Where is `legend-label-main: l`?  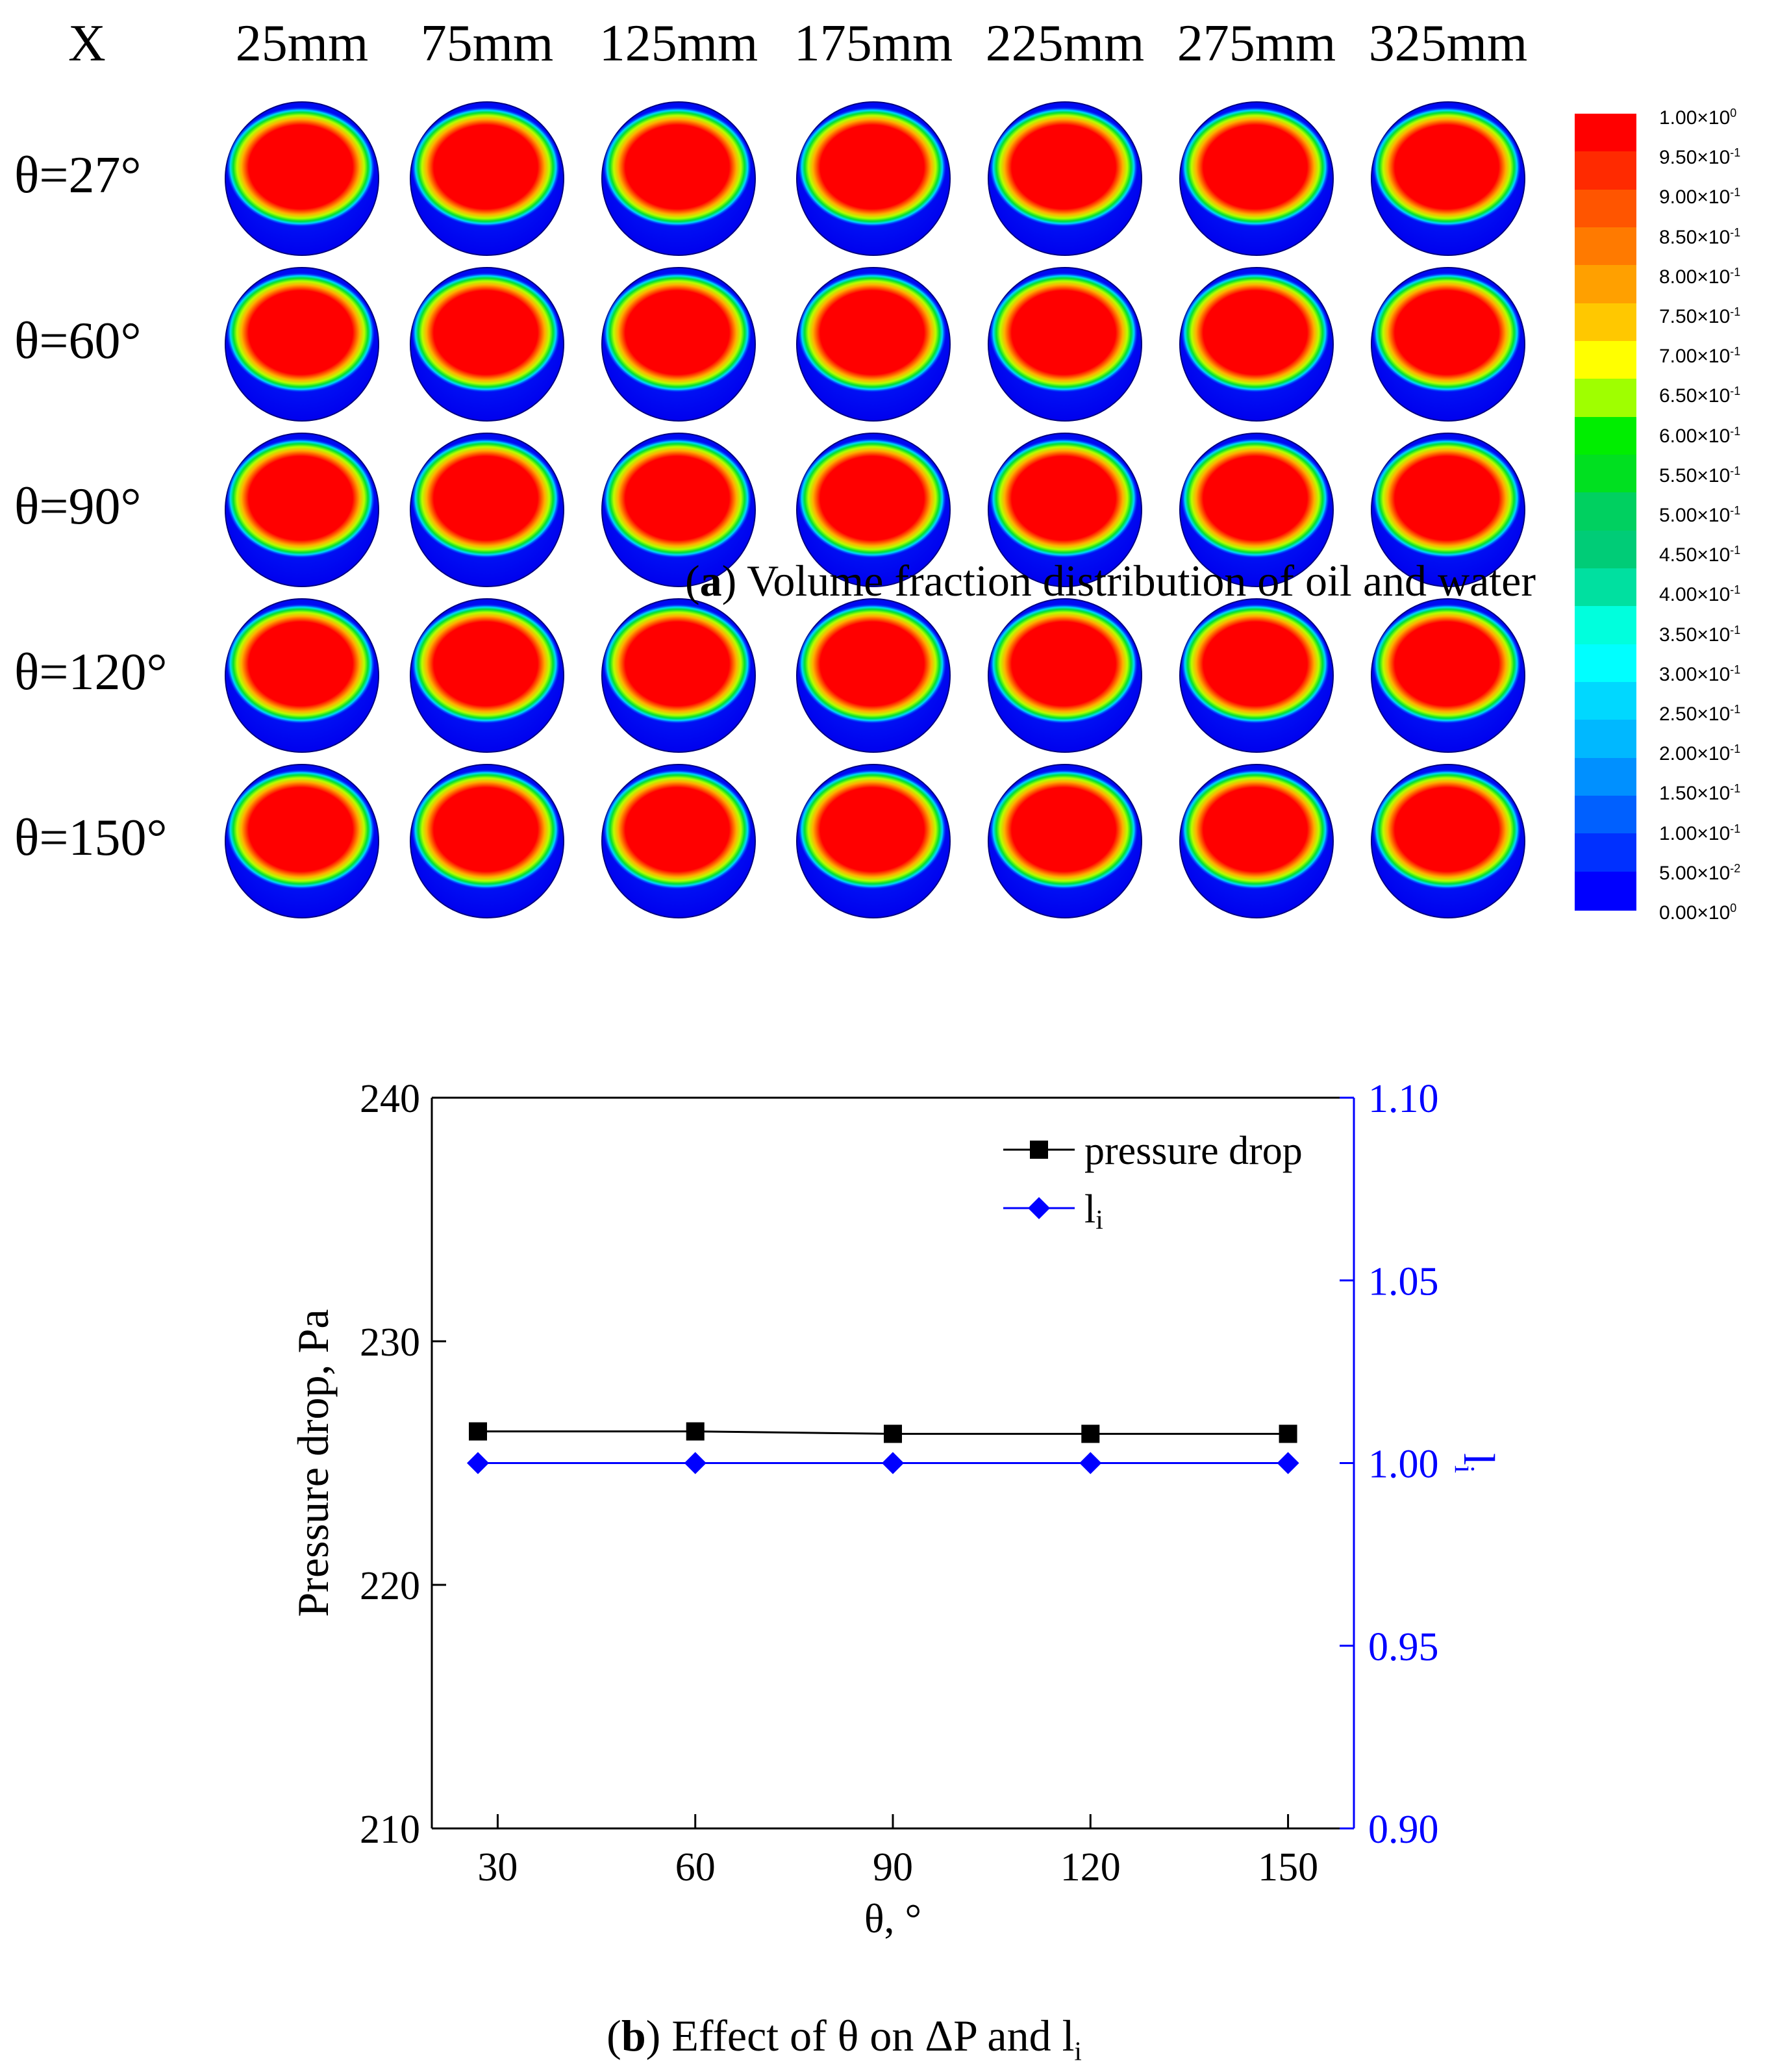 legend-label-main: l is located at coordinates (1089, 1210).